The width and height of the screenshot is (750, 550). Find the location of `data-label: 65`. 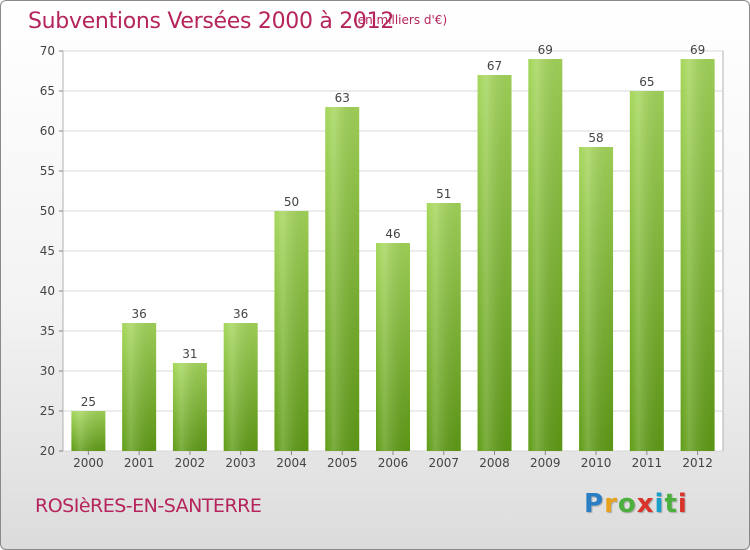

data-label: 65 is located at coordinates (646, 82).